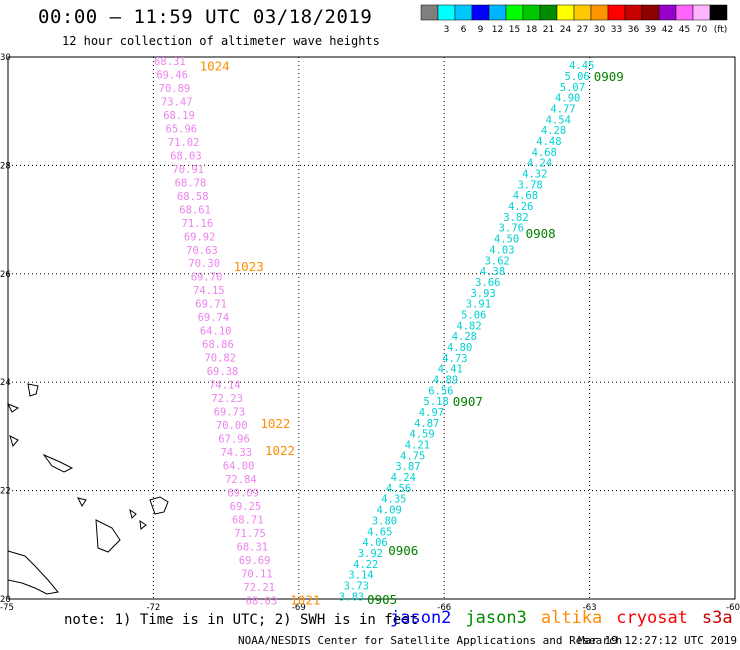 The height and width of the screenshot is (650, 740). Describe the element at coordinates (220, 359) in the screenshot. I see `altika-wave-height-label: 70.82` at that location.